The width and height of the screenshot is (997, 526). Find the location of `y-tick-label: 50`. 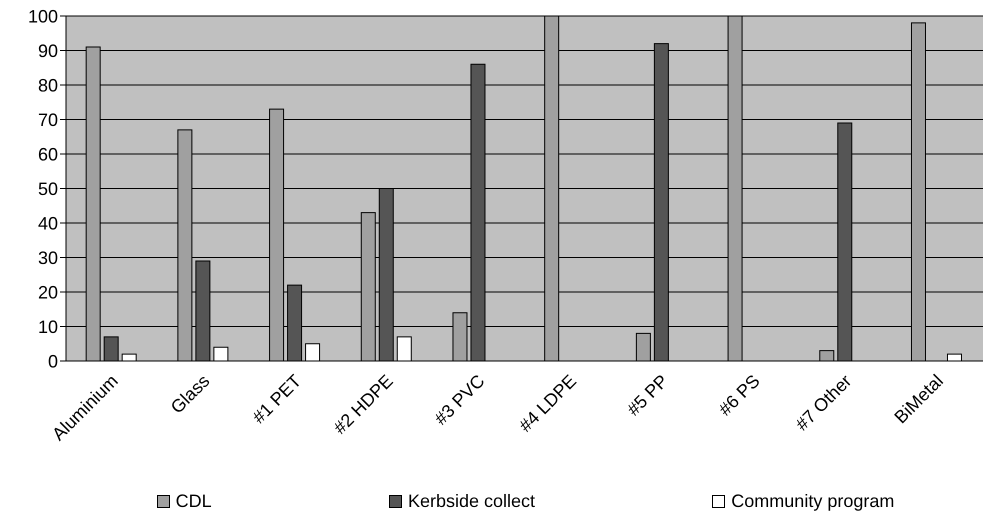

y-tick-label: 50 is located at coordinates (48, 188).